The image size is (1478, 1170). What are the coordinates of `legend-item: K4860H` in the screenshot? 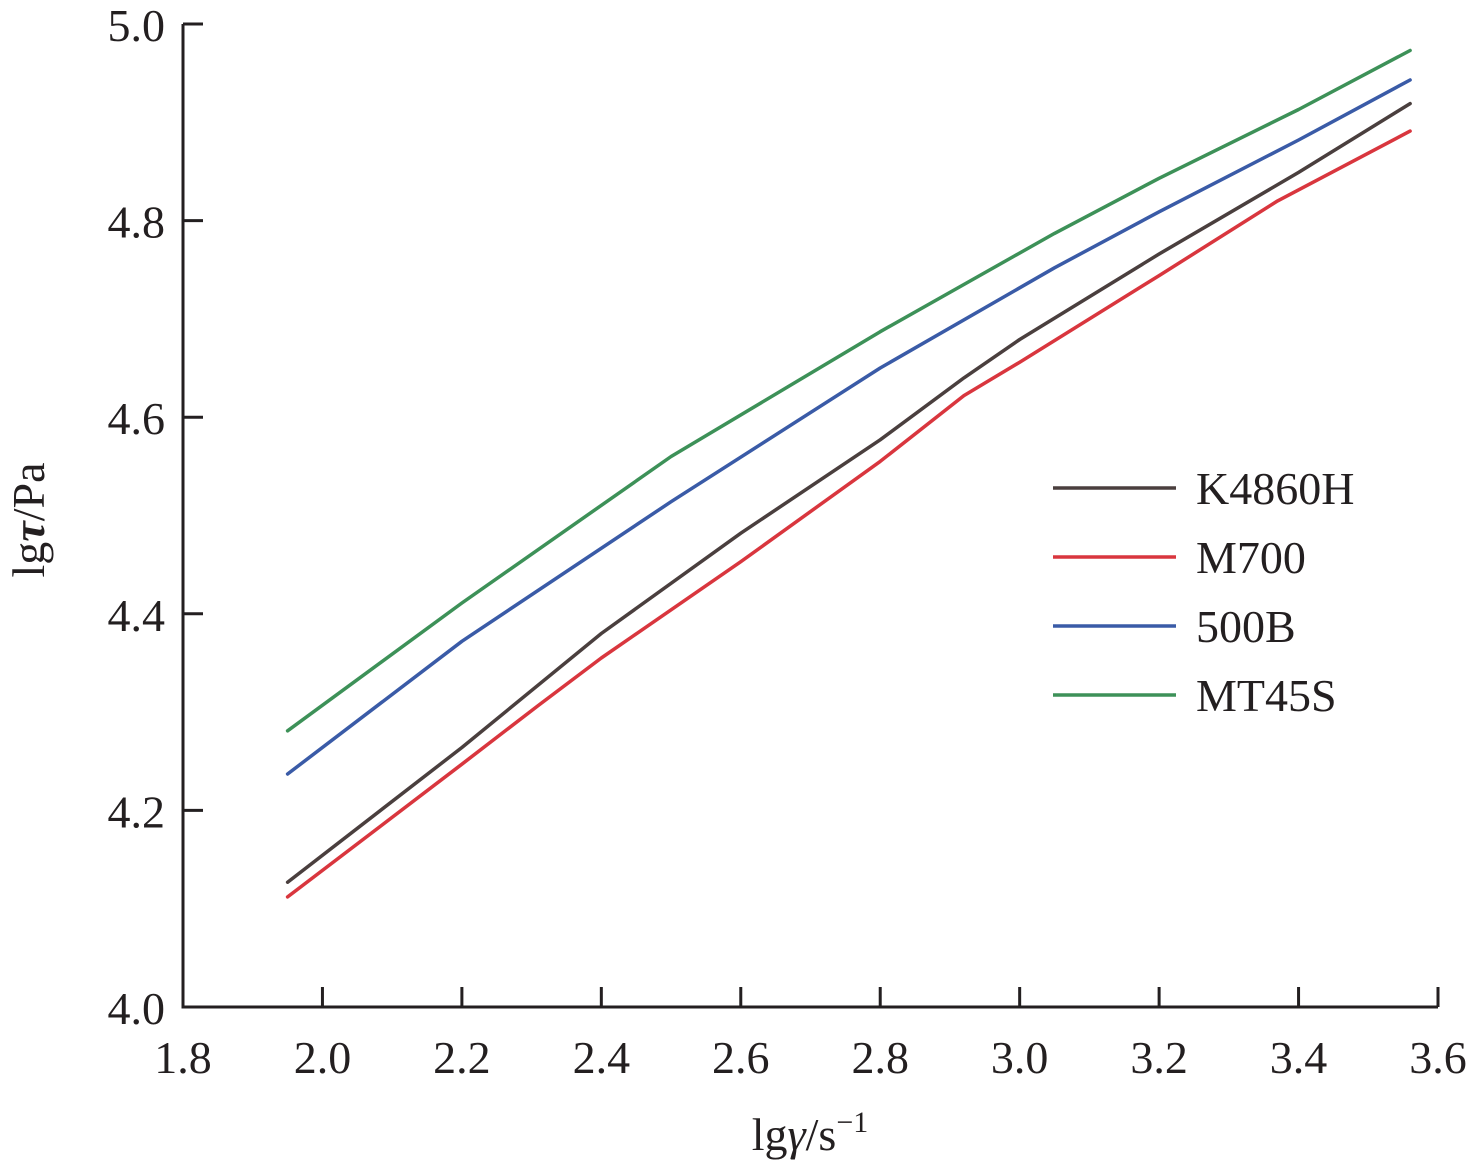 It's located at (1203, 488).